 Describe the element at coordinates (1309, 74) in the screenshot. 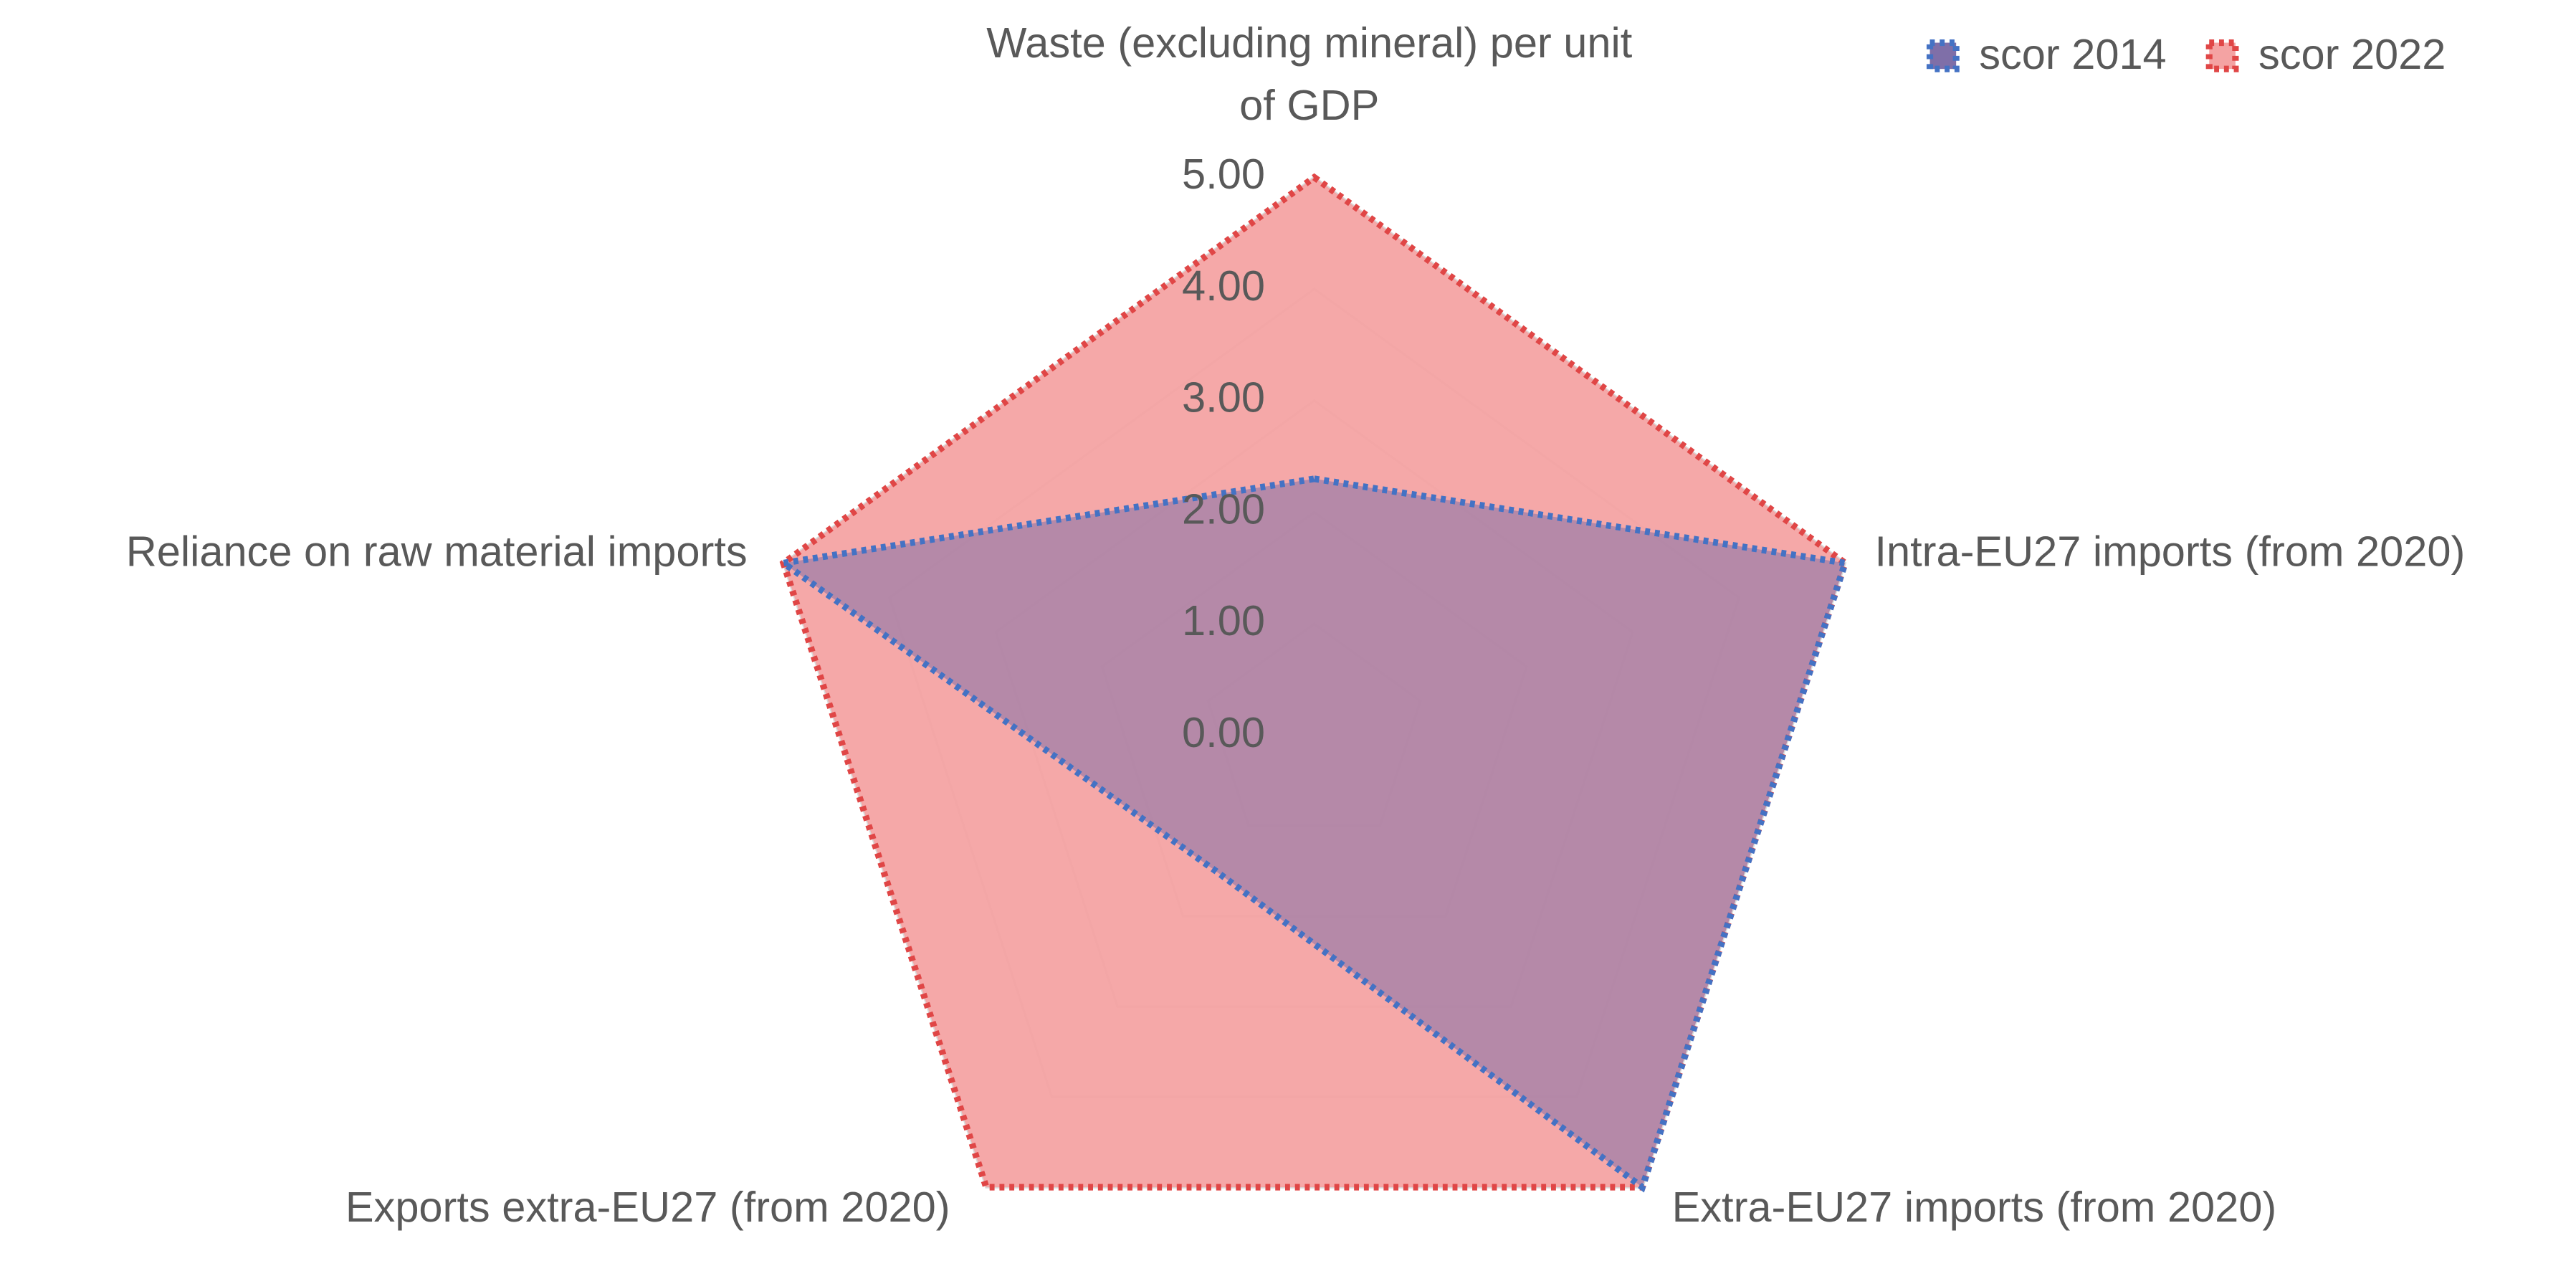

I see `category-label: Waste (excluding mineral) per unit of GDP` at that location.